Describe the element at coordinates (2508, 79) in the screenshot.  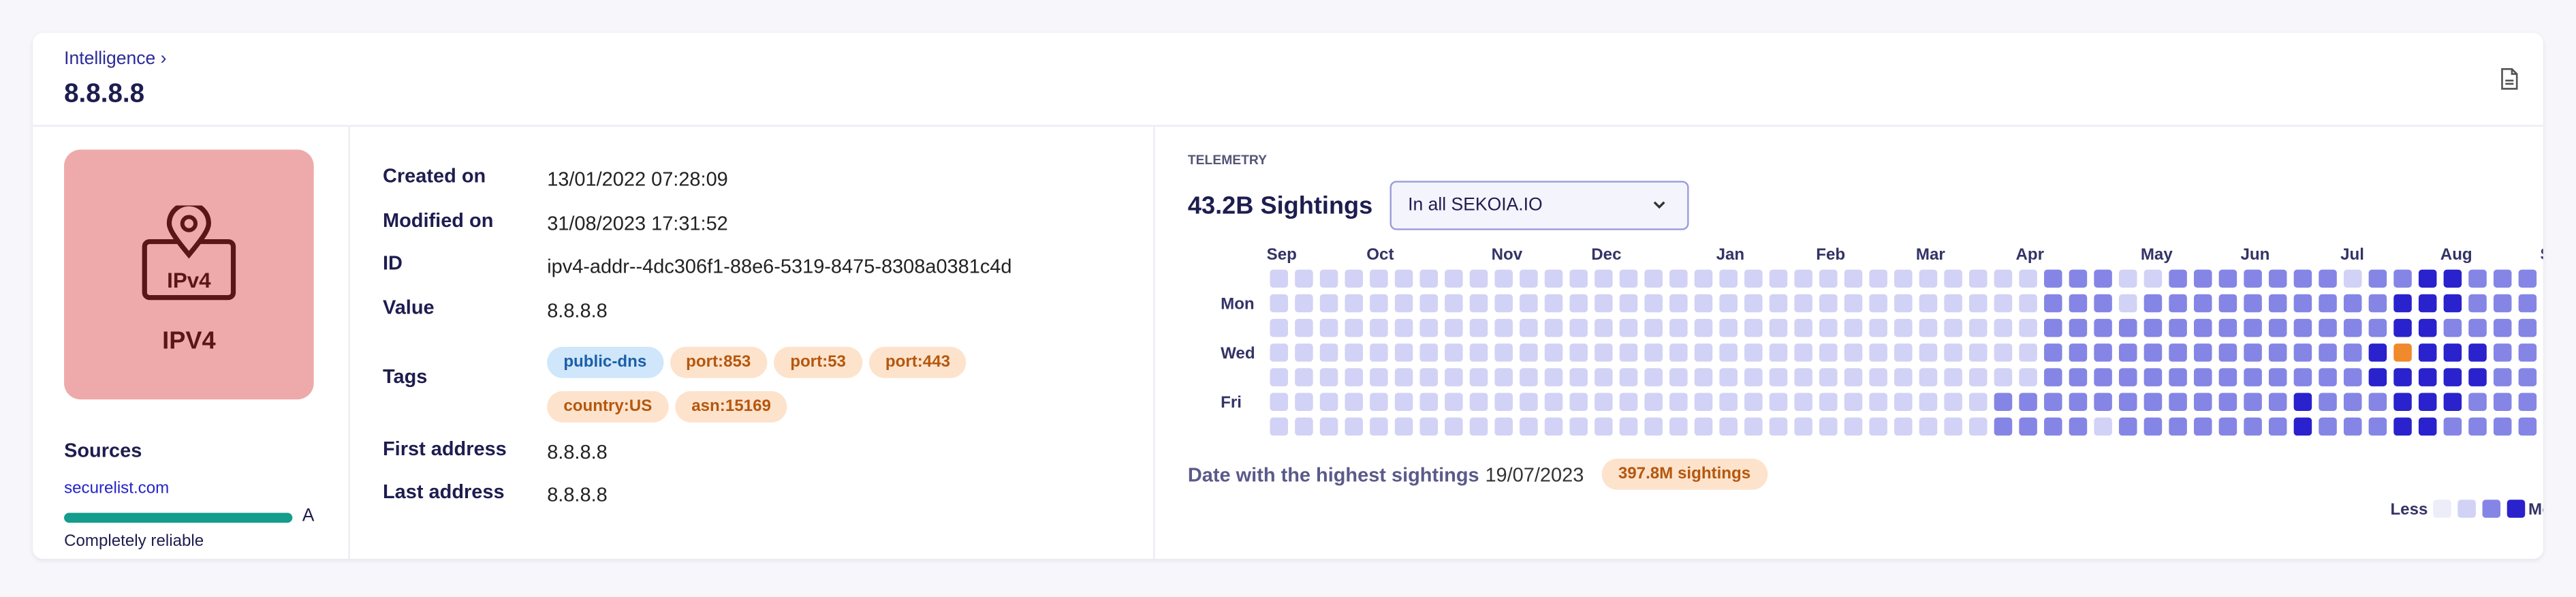
I see `report-icon` at that location.